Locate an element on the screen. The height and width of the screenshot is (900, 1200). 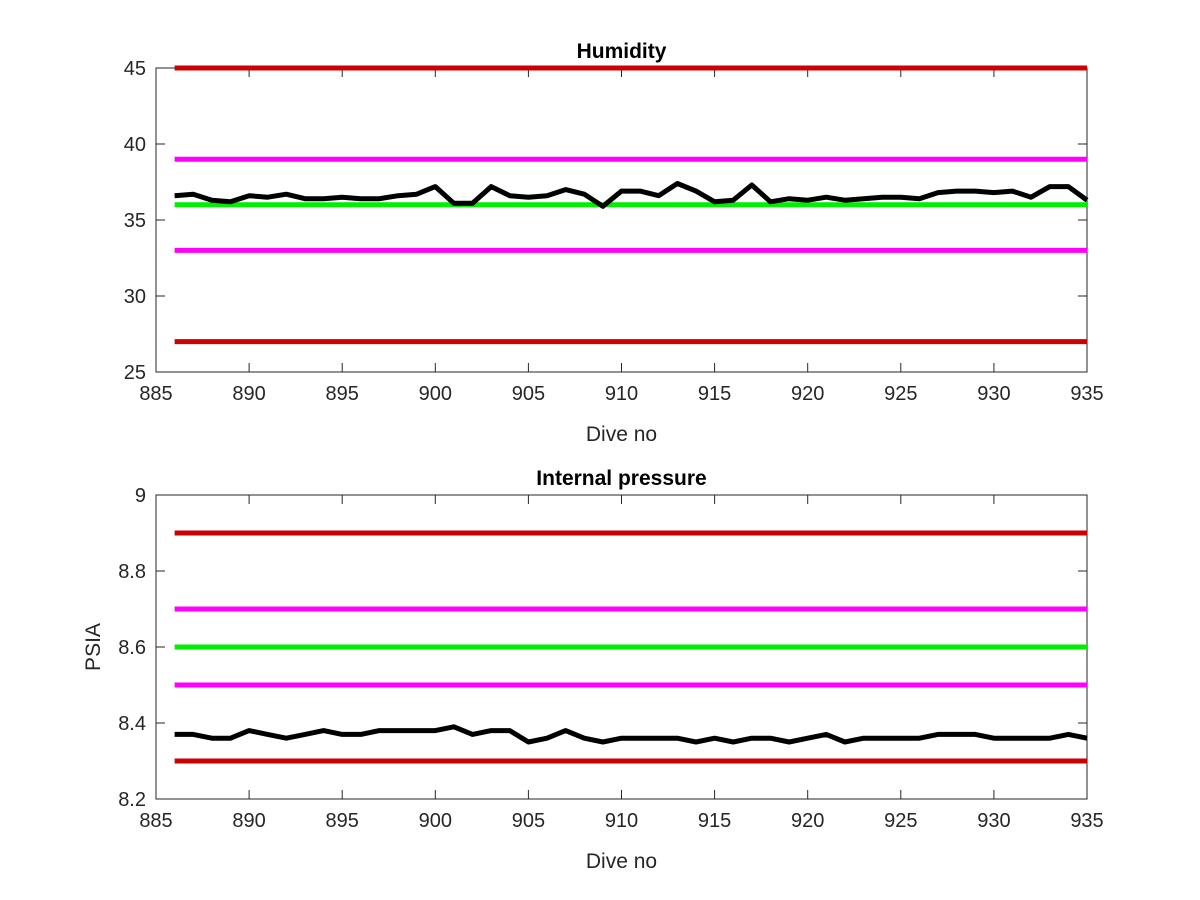
chart-title: Humidity is located at coordinates (622, 51).